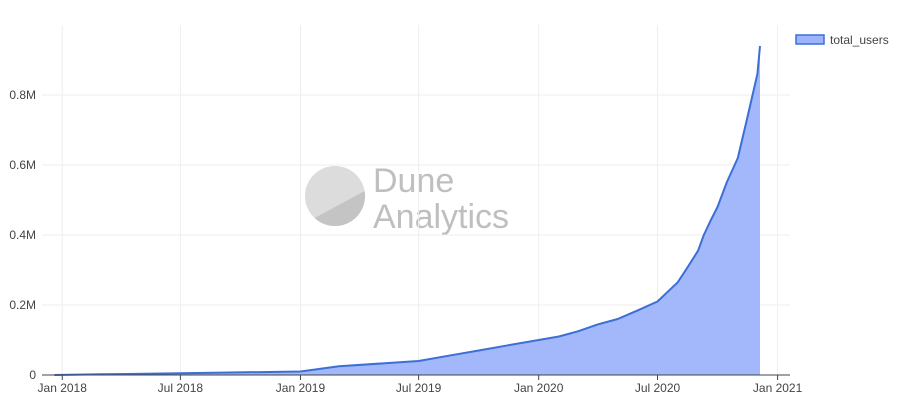  I want to click on x-tick-label: Jul 2020, so click(658, 388).